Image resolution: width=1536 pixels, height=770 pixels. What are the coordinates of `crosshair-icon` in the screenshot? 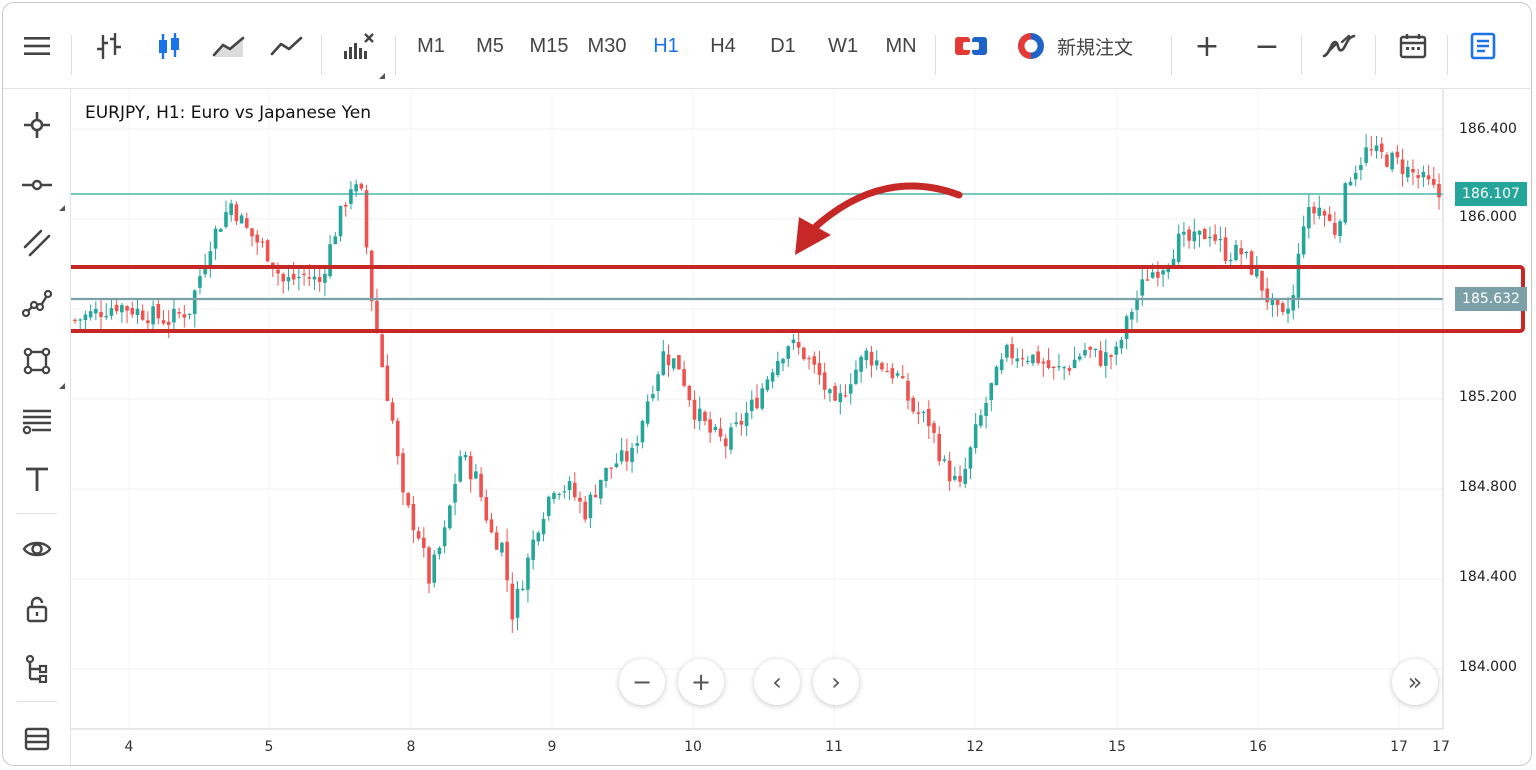 It's located at (37, 125).